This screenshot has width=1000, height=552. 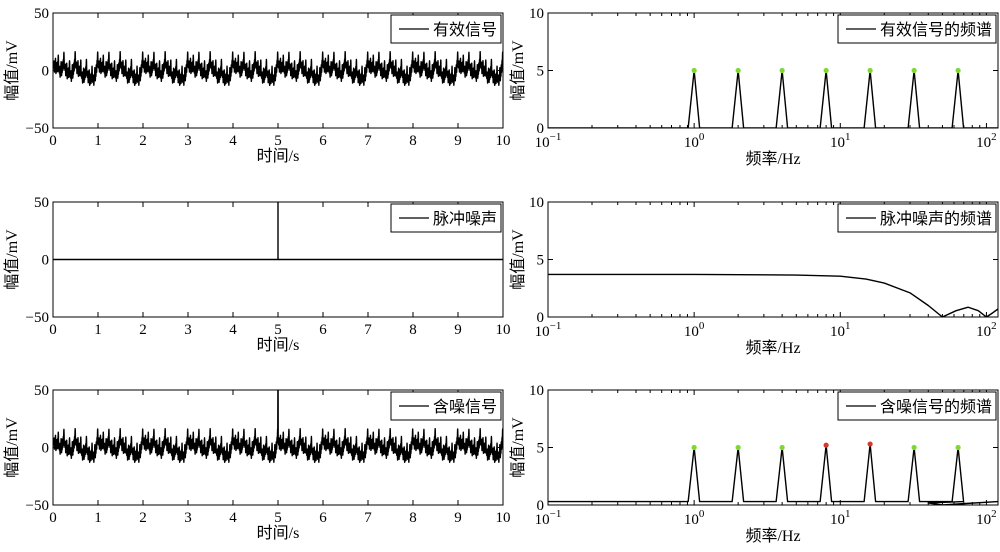 I want to click on chart-spectrum-signal: 10⁻¹ 10⁰ 10¹ 10² 0 5 10 频率/Hz 幅值/mV 有效信号的频谱, so click(x=754, y=87).